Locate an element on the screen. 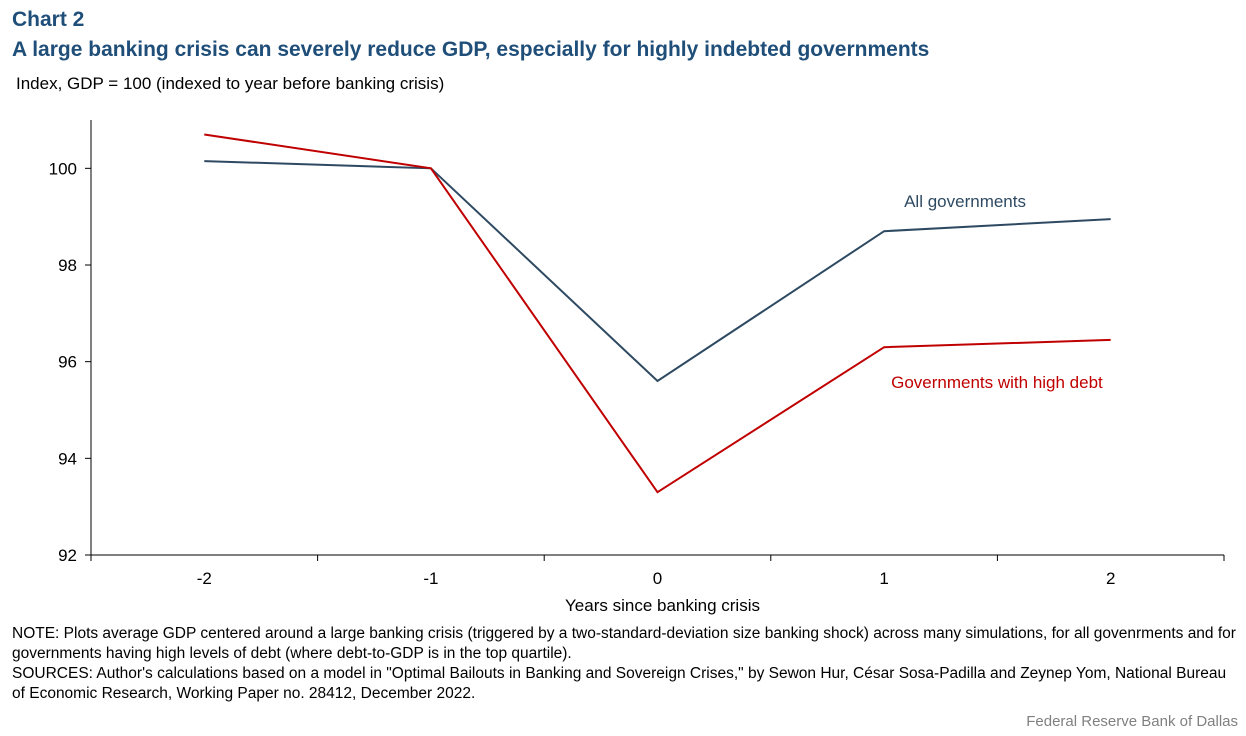 The height and width of the screenshot is (736, 1246). y-tick-label: 98 is located at coordinates (67, 265).